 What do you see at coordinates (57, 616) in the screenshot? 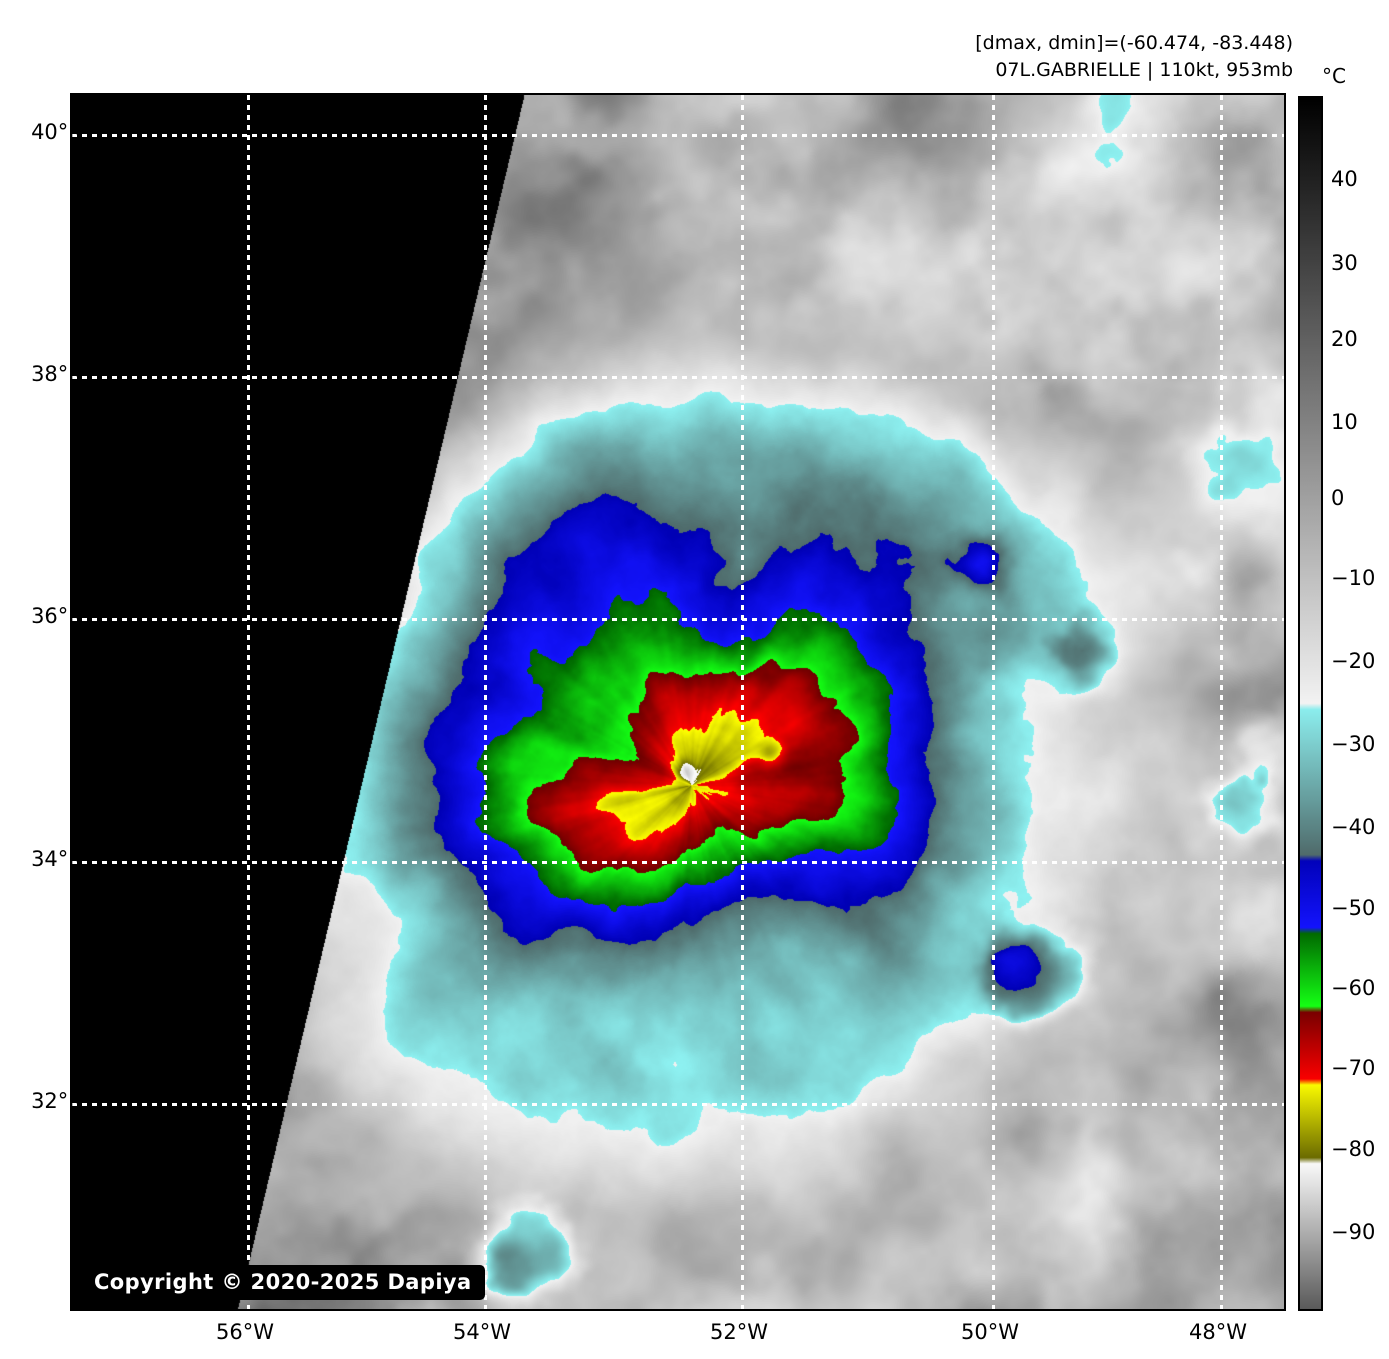
I see `lat-tick-36n: 36°N` at bounding box center [57, 616].